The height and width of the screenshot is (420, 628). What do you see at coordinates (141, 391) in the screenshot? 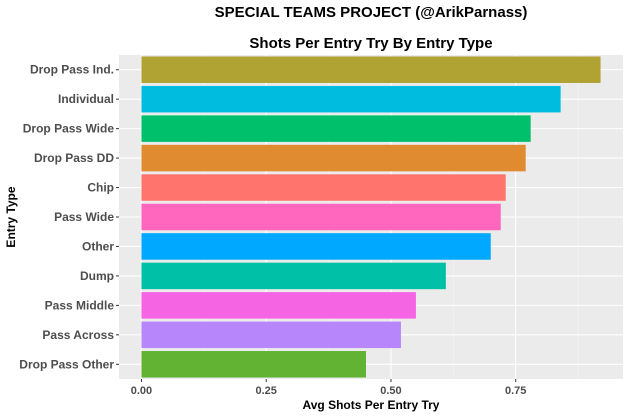
I see `x-tick-label: 0.00` at bounding box center [141, 391].